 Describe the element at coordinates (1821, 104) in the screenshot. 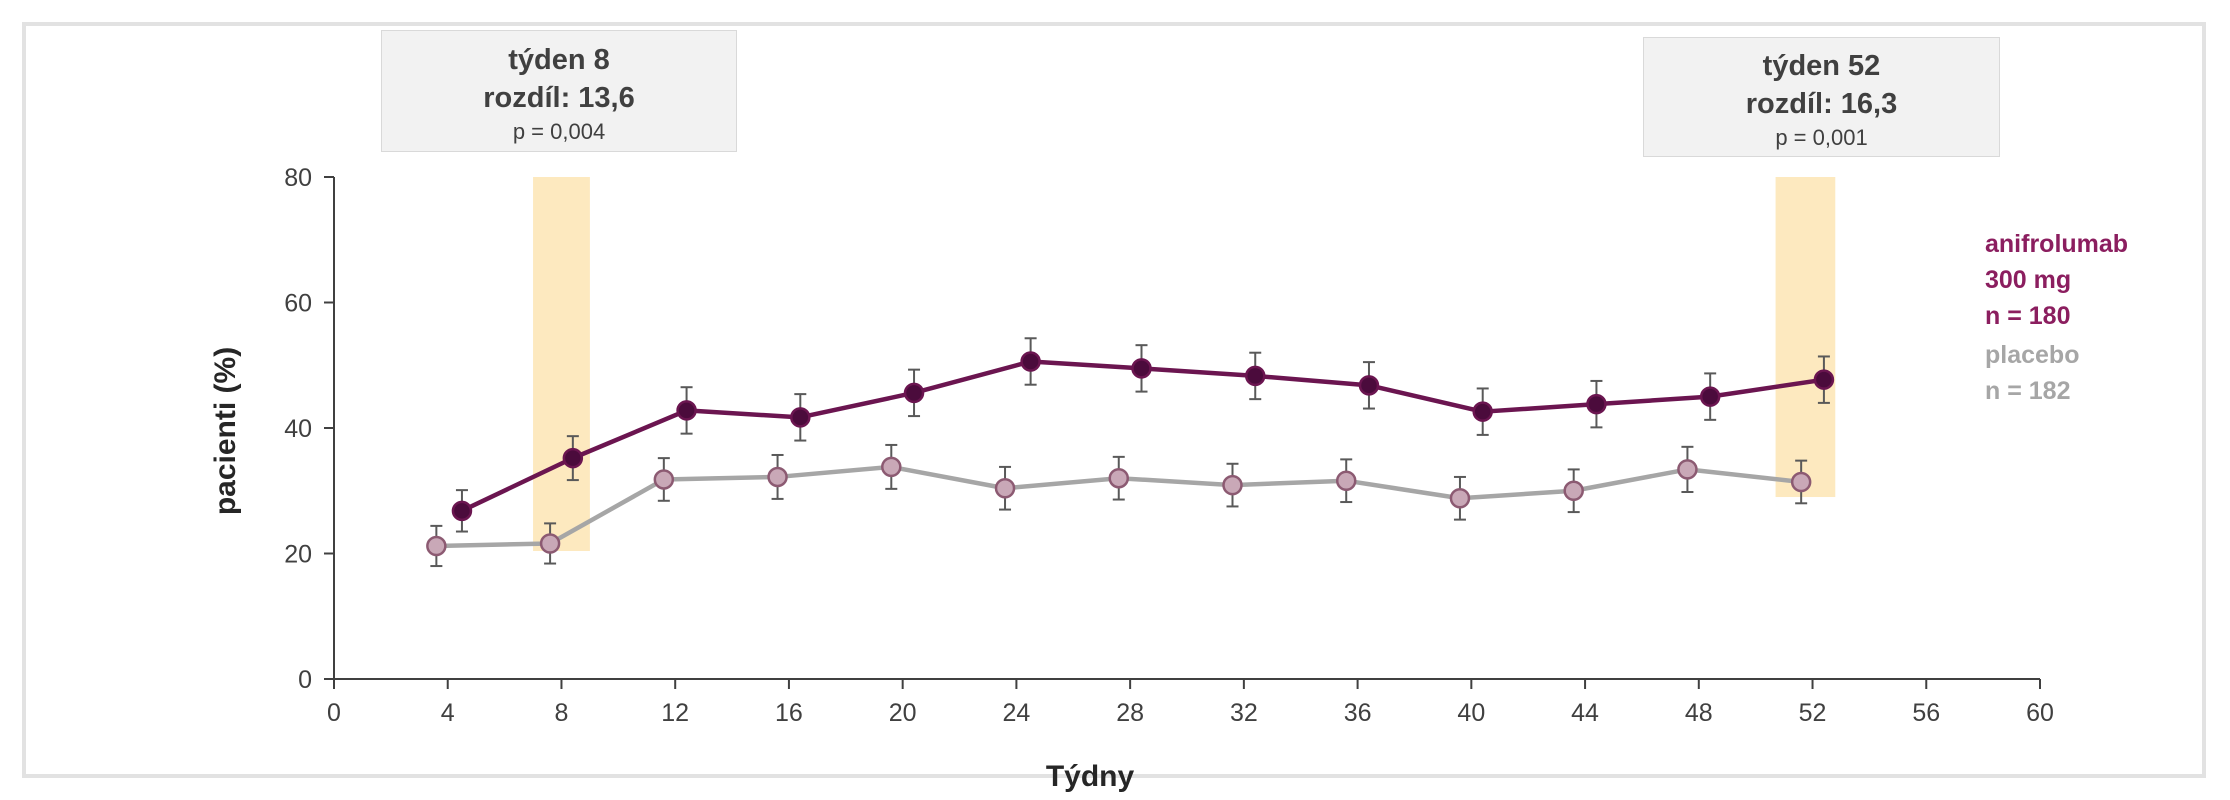

I see `callout-week-52-difference: rozdíl: 16,3` at that location.